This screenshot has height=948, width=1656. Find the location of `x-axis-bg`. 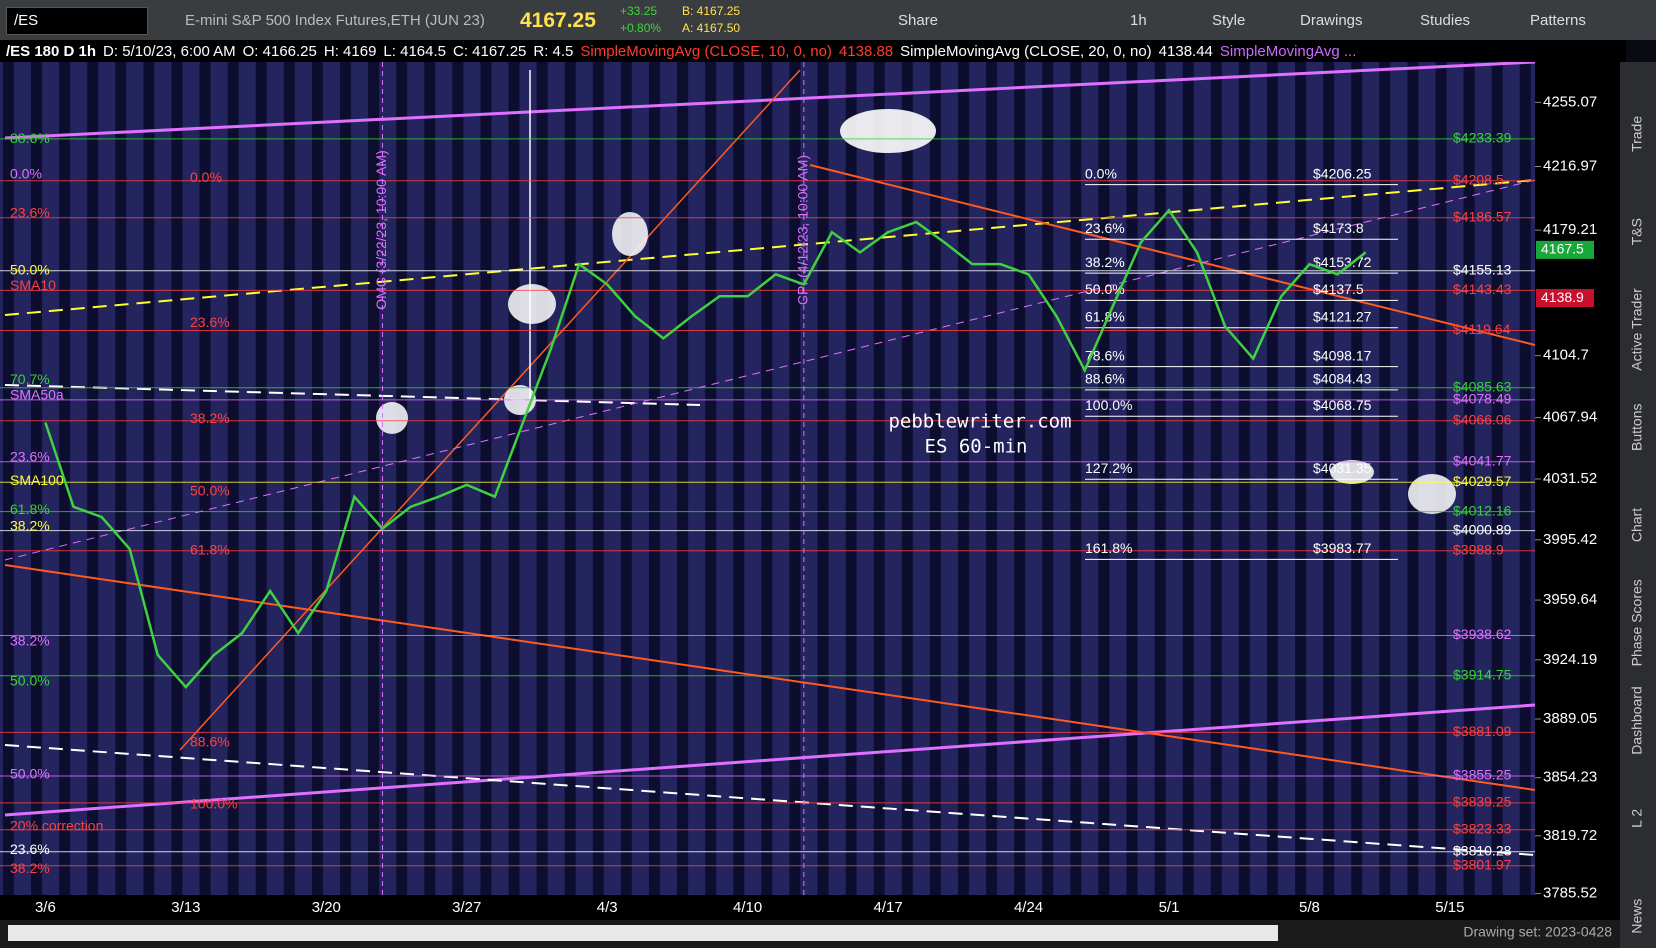

x-axis-bg is located at coordinates (810, 907).